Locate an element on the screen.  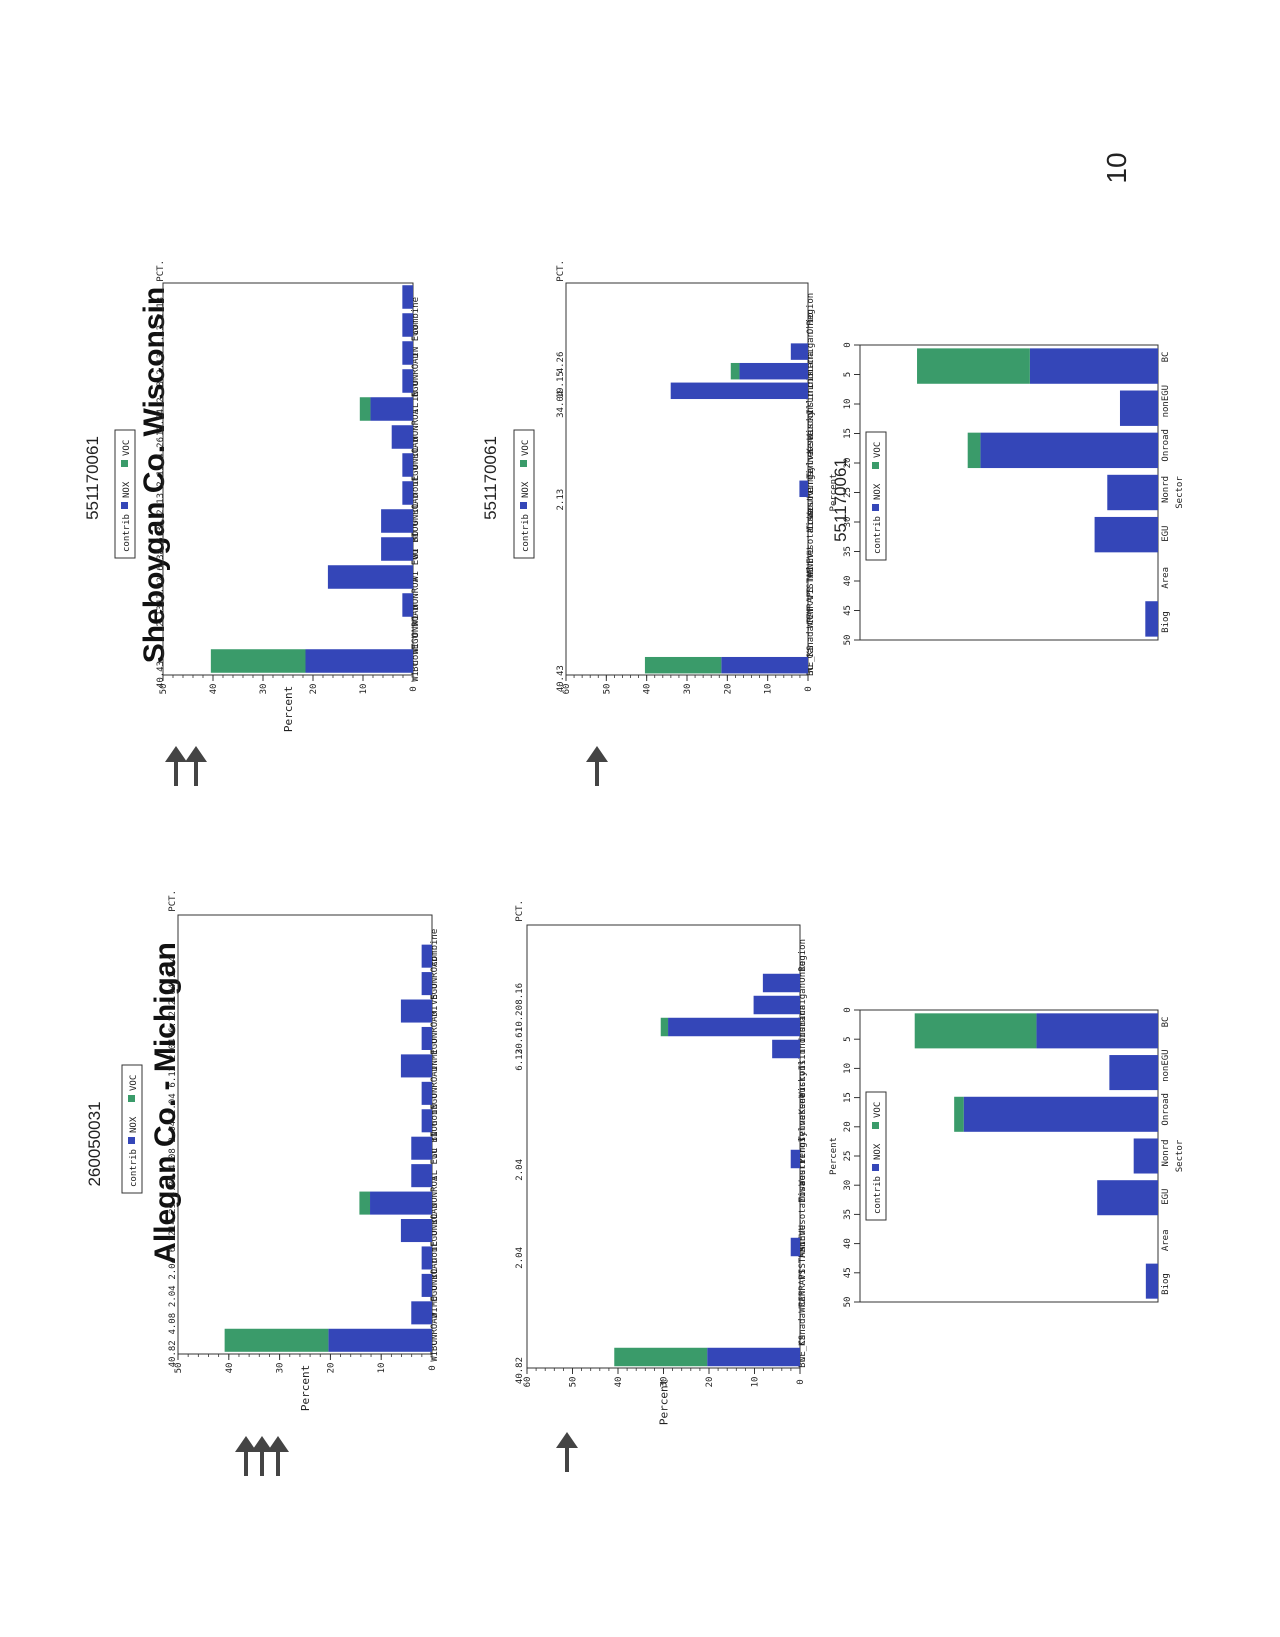
allegan-source-pct-label: 2.04 is located at coordinates (173, 1269).